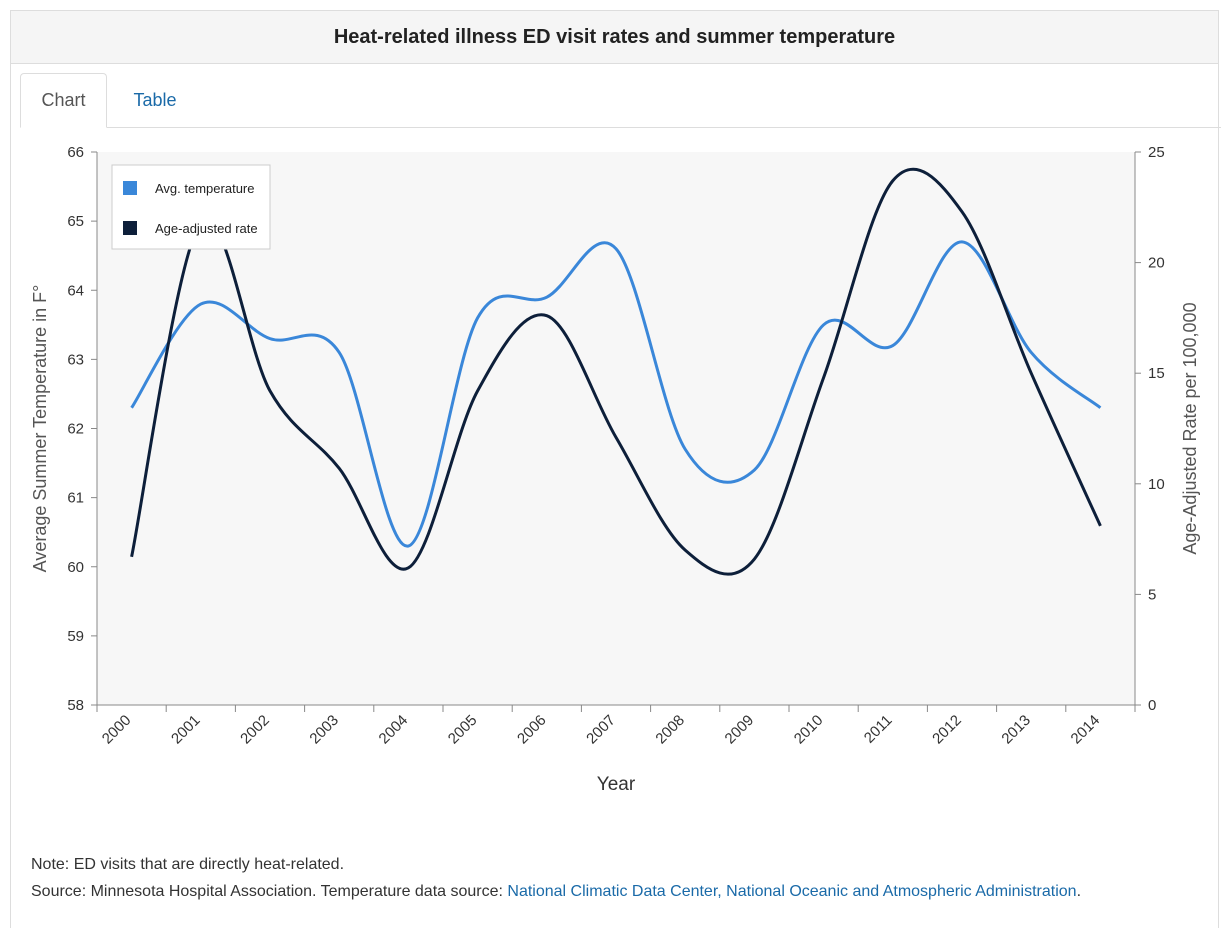  Describe the element at coordinates (255, 730) in the screenshot. I see `x-tick-label: 2002` at that location.